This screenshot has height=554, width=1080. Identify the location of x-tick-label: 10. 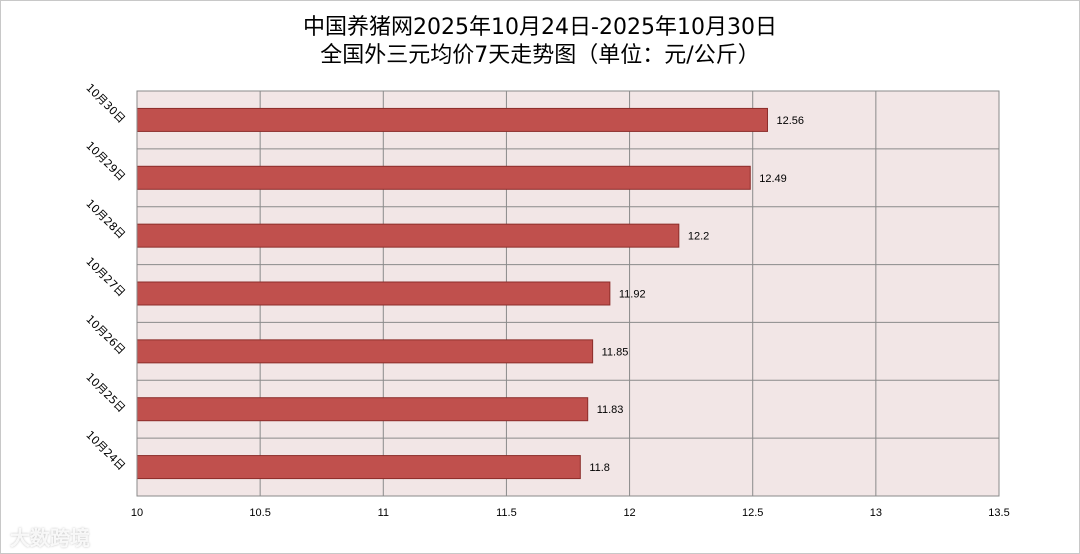
(137, 513).